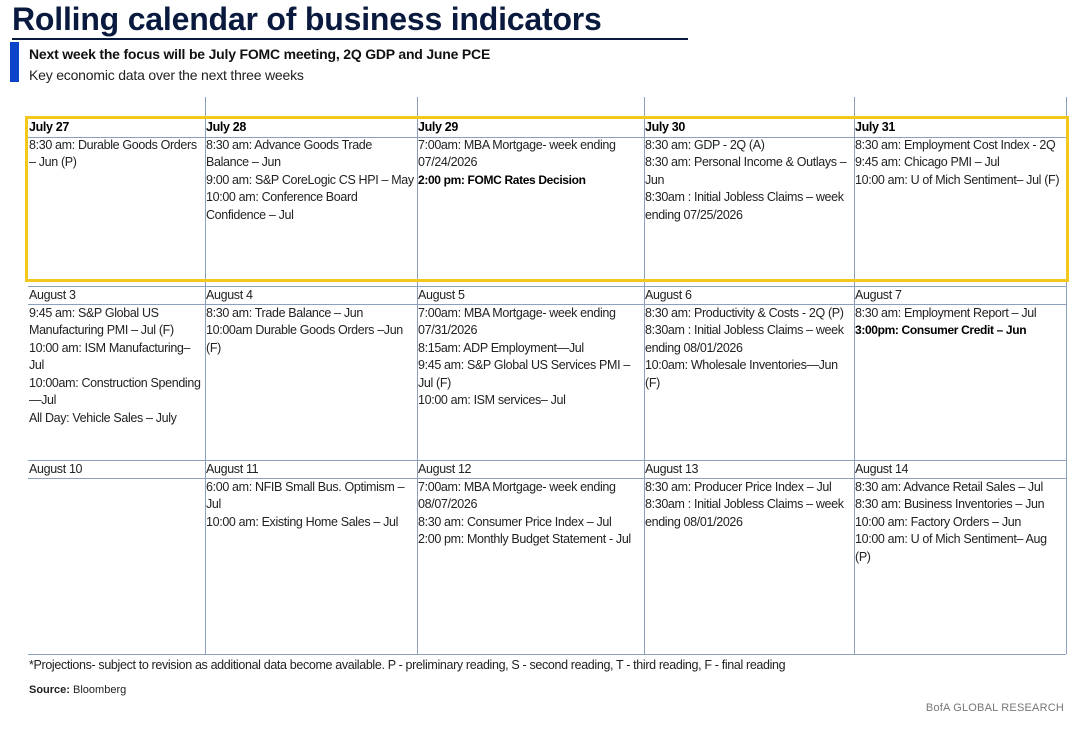  What do you see at coordinates (492, 400) in the screenshot?
I see `calendar-event: 10:00 am: ISM services– Jul` at bounding box center [492, 400].